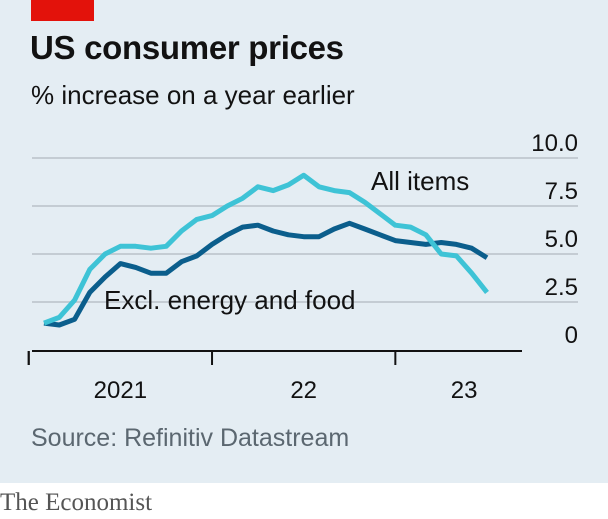 The width and height of the screenshot is (608, 519). What do you see at coordinates (464, 390) in the screenshot?
I see `x-tick-label: 23` at bounding box center [464, 390].